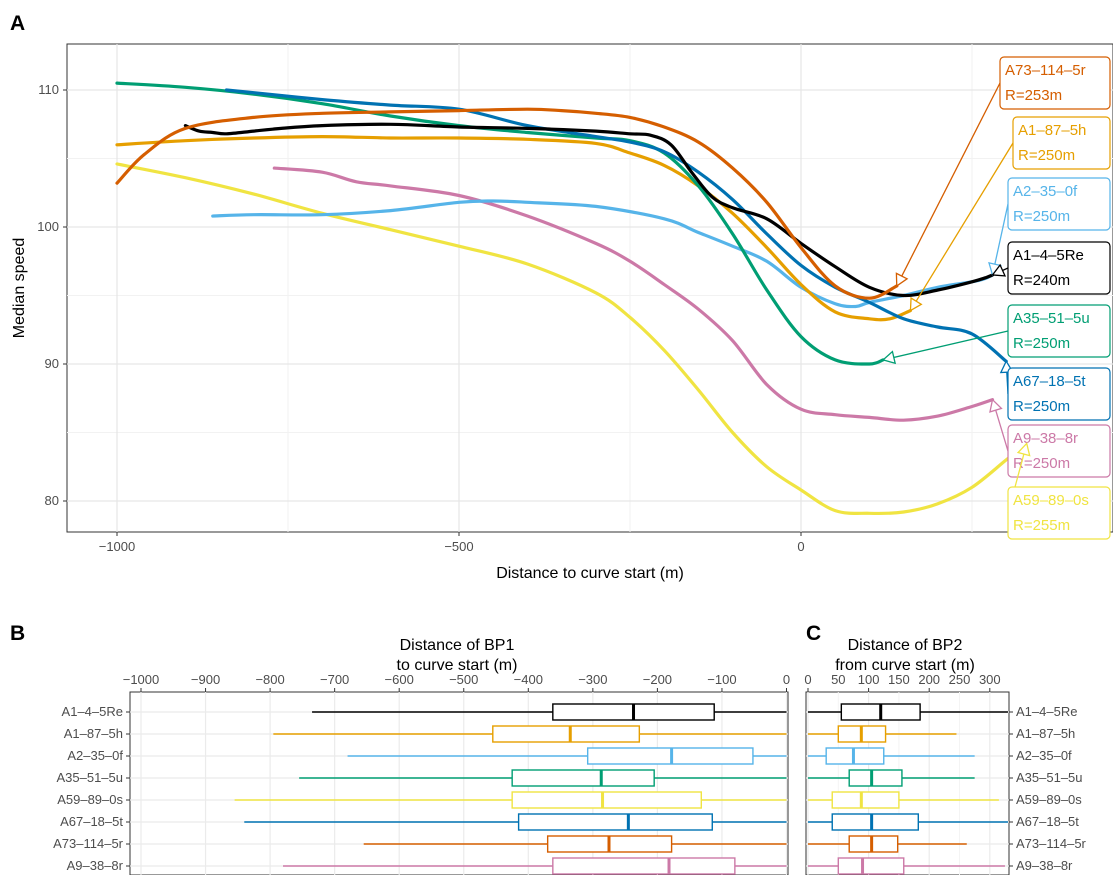  Describe the element at coordinates (838, 679) in the screenshot. I see `box-top-minor-tick-label: 50` at that location.